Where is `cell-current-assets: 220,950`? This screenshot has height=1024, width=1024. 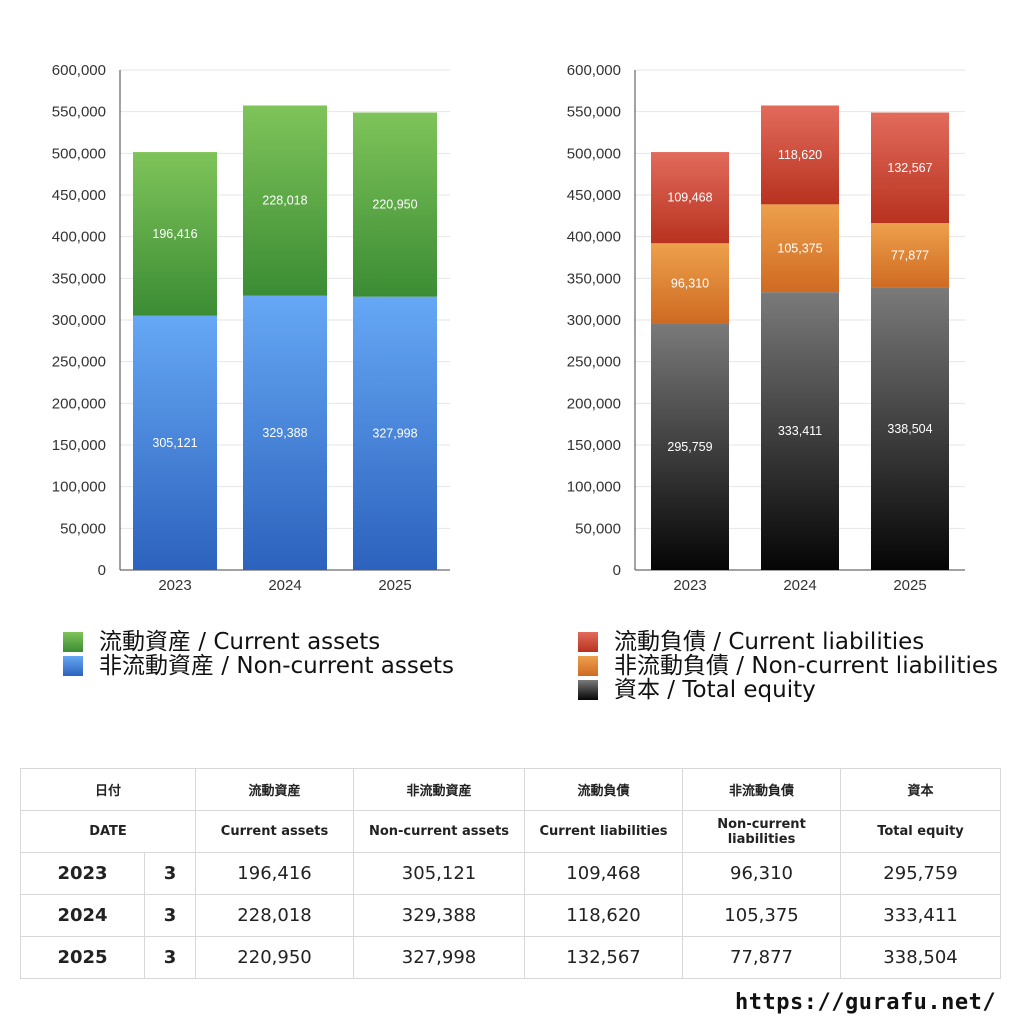 cell-current-assets: 220,950 is located at coordinates (275, 957).